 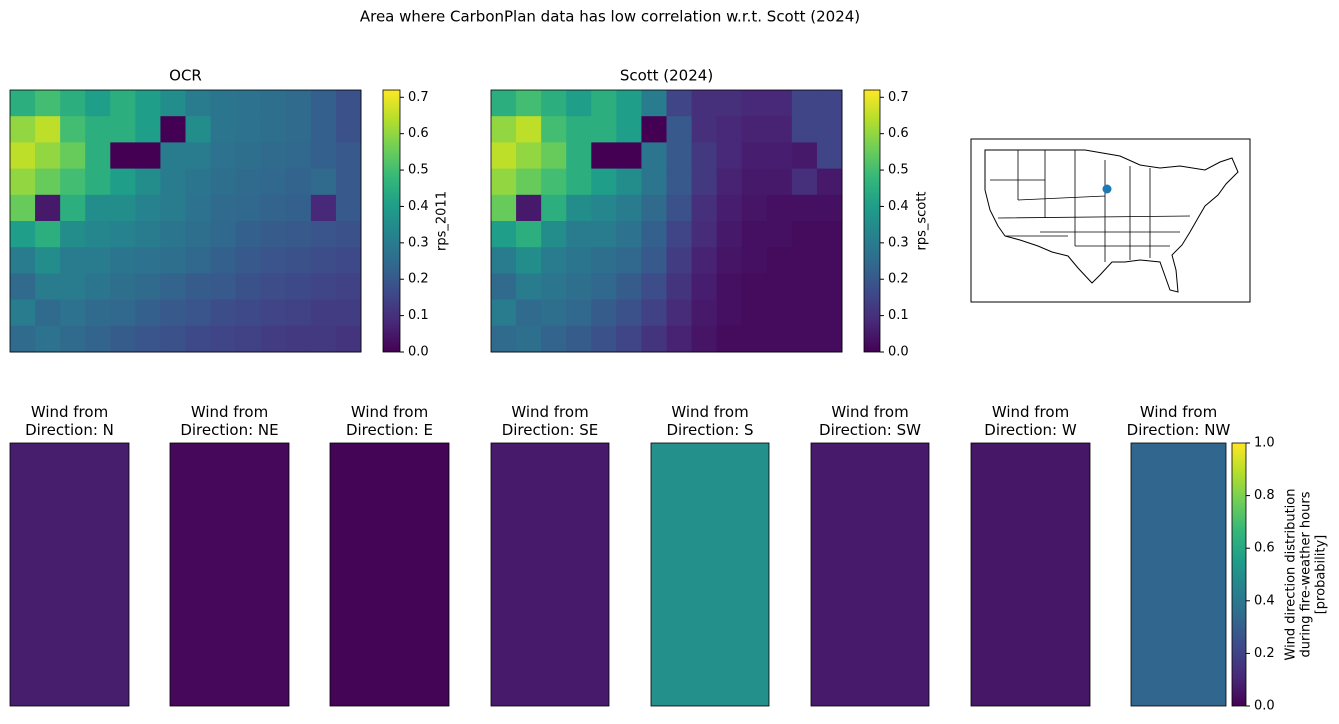 What do you see at coordinates (418, 133) in the screenshot?
I see `colorbar-tick-label: 0.6` at bounding box center [418, 133].